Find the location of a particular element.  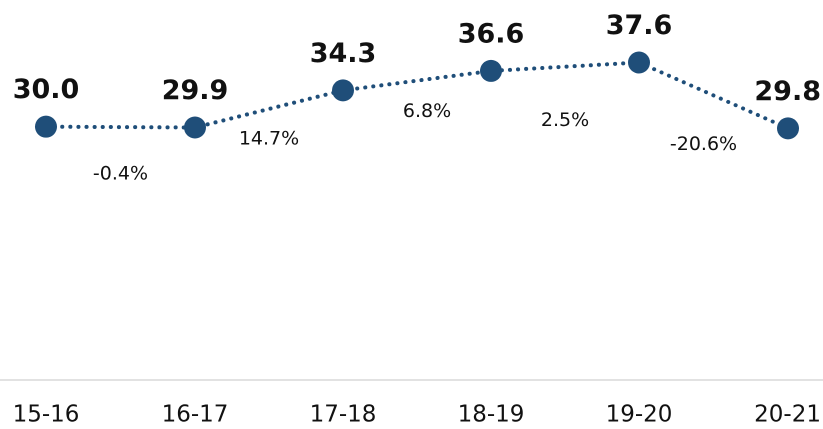

change-label: -20.6% is located at coordinates (703, 144).